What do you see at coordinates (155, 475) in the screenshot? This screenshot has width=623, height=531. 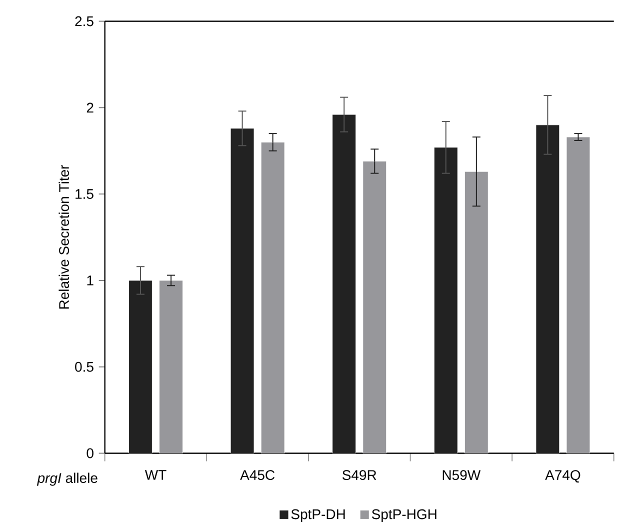 I see `x-tick-label: WT` at bounding box center [155, 475].